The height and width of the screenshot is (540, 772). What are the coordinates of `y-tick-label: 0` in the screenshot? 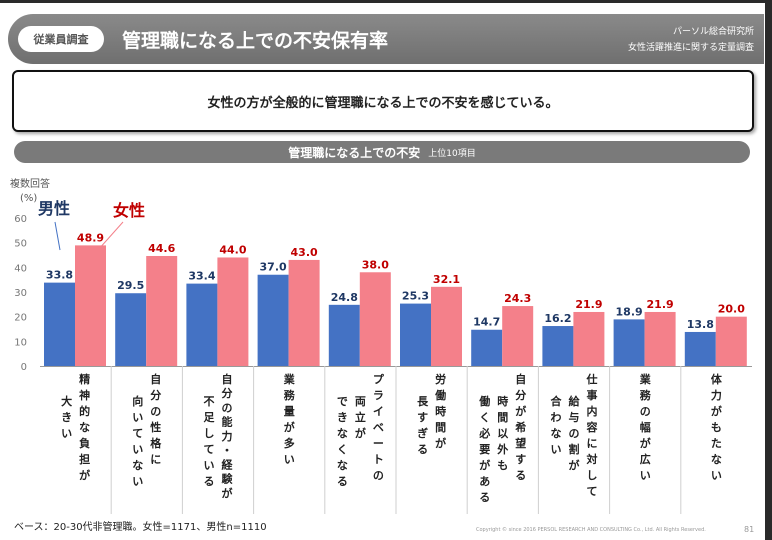 It's located at (24, 367).